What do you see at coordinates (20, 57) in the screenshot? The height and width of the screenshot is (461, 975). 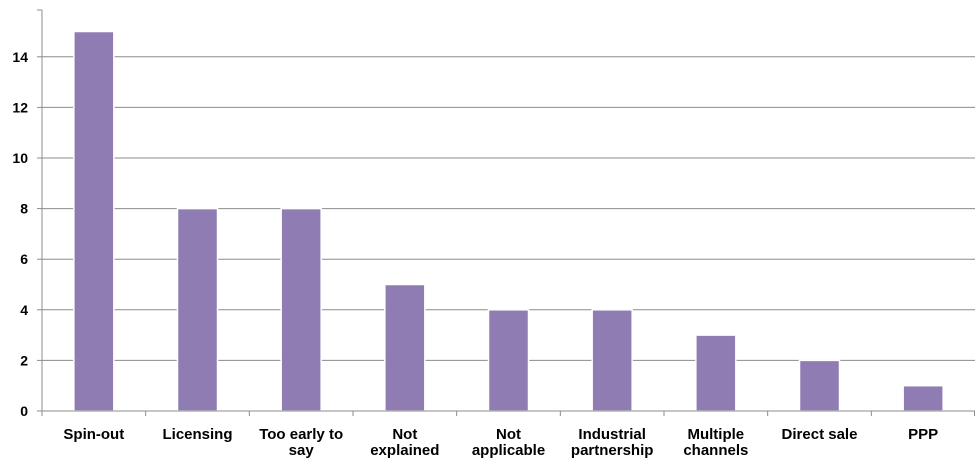 I see `y-tick-label: 14` at bounding box center [20, 57].